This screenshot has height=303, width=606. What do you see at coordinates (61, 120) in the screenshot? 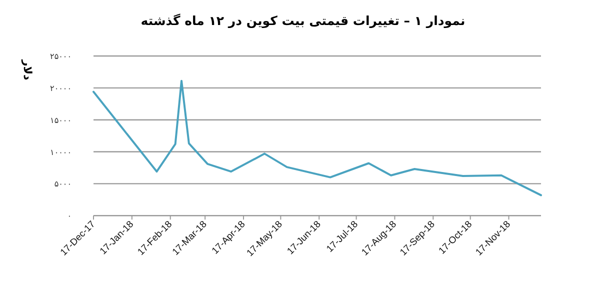
I see `y-tick-label: ۱۵۰۰۰` at bounding box center [61, 120].